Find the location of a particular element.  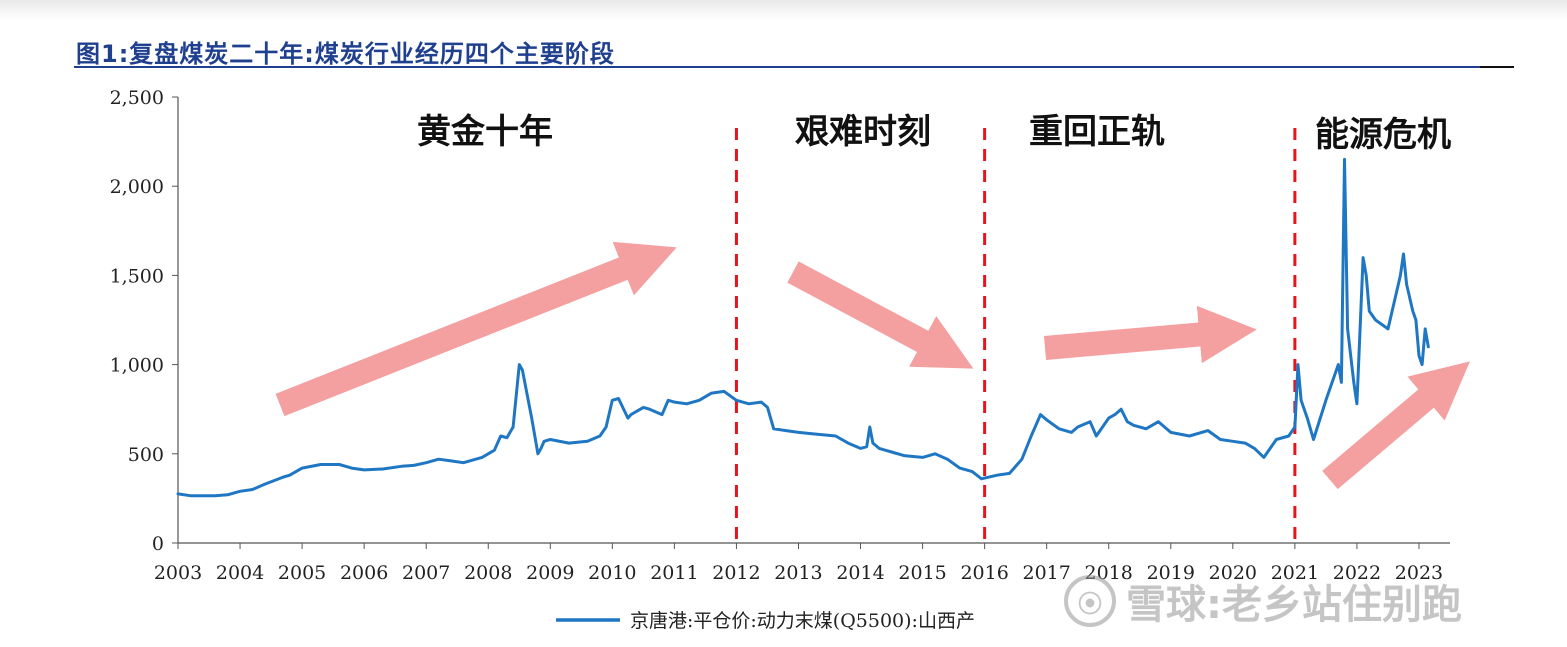

title-underline-right is located at coordinates (1497, 67).